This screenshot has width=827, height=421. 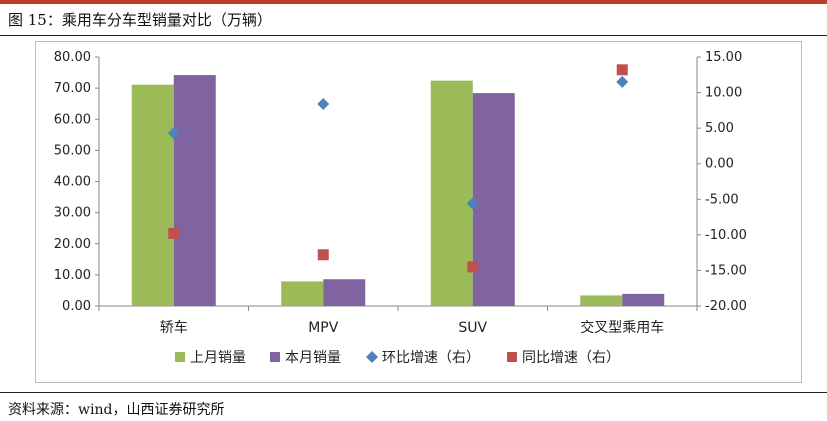 I want to click on right-tick-label: -20.00, so click(x=726, y=306).